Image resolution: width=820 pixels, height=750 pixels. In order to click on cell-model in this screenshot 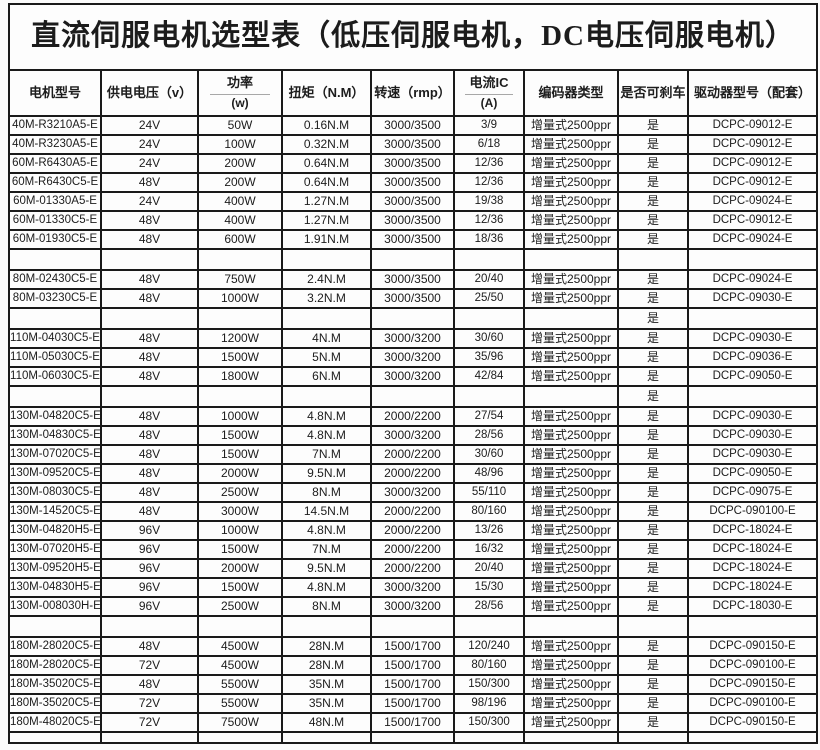, I will do `click(55, 318)`.